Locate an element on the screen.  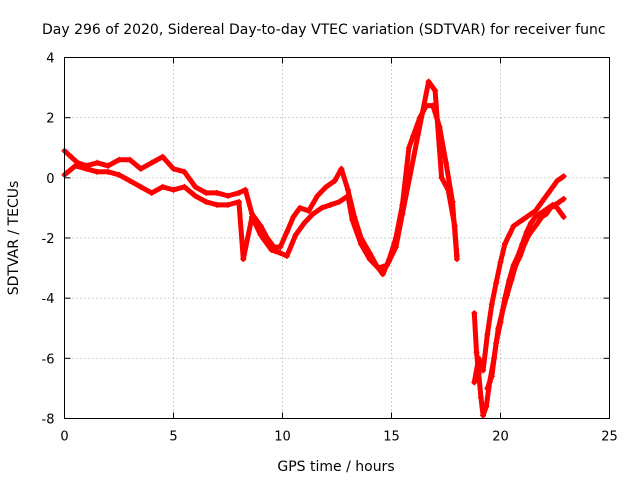
series-trace is located at coordinates (519, 279).